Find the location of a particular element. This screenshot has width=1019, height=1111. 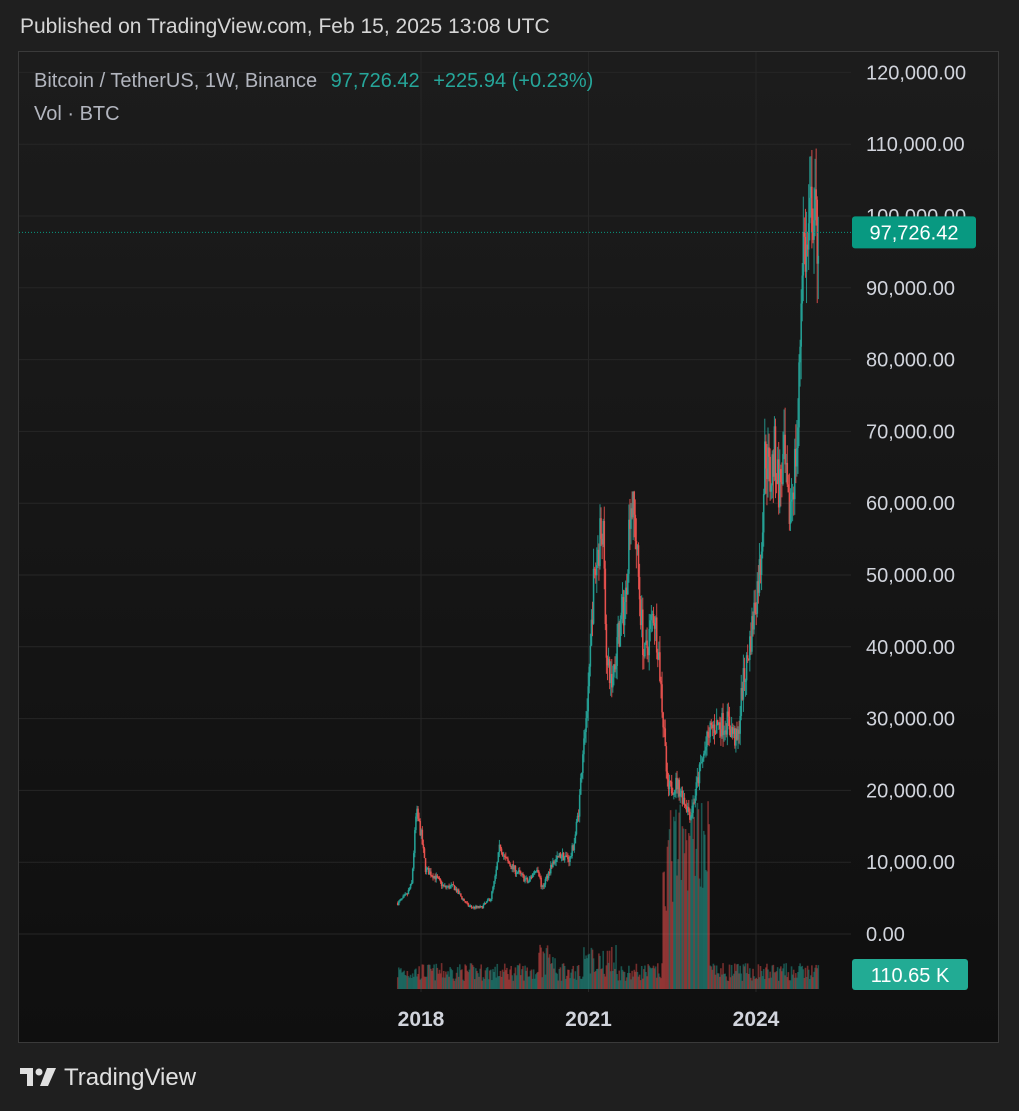

time-axis: 2018 2021 2024 is located at coordinates (589, 1019).